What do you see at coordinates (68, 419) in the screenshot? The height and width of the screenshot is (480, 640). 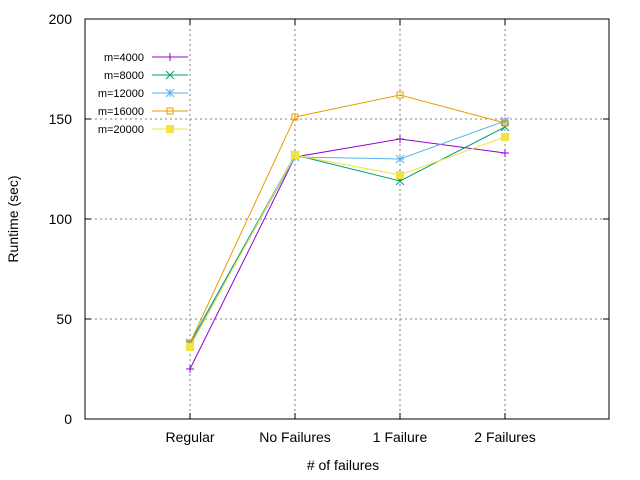 I see `y-tick-label: 0` at bounding box center [68, 419].